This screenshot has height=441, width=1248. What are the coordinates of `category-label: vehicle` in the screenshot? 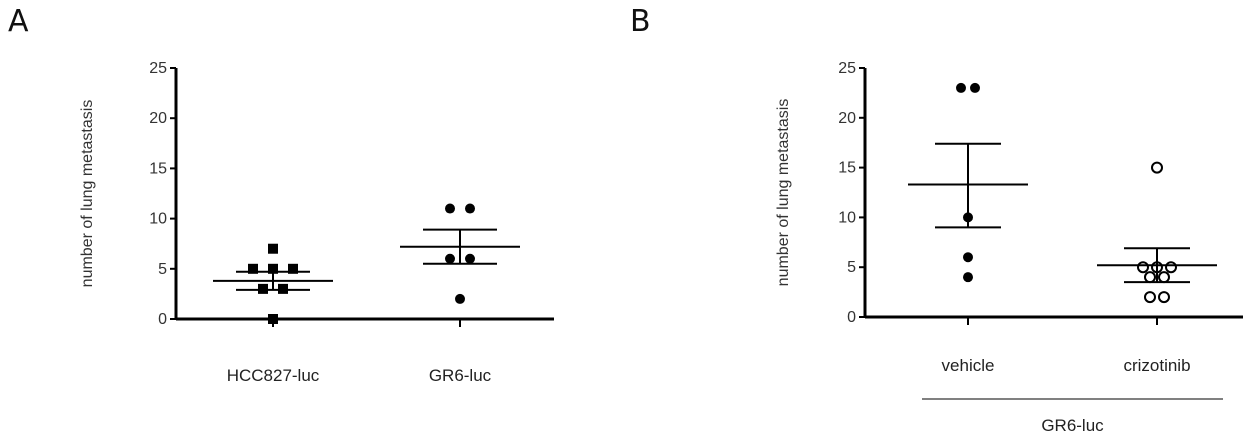 It's located at (968, 365).